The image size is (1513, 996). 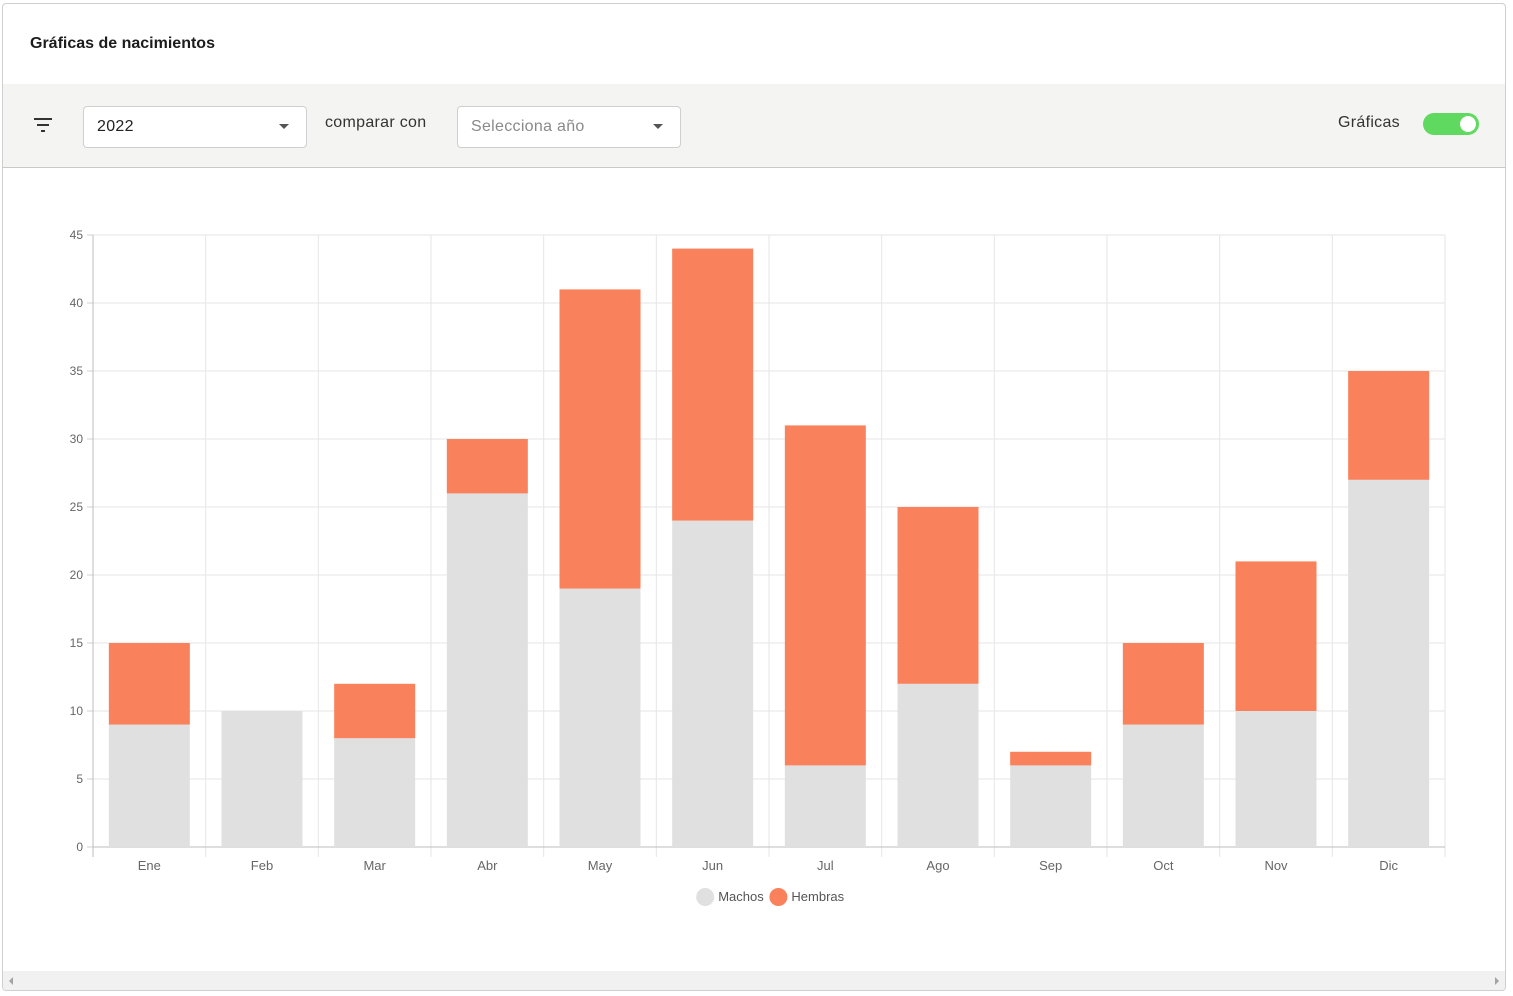 What do you see at coordinates (77, 711) in the screenshot?
I see `y-tick-label: 10` at bounding box center [77, 711].